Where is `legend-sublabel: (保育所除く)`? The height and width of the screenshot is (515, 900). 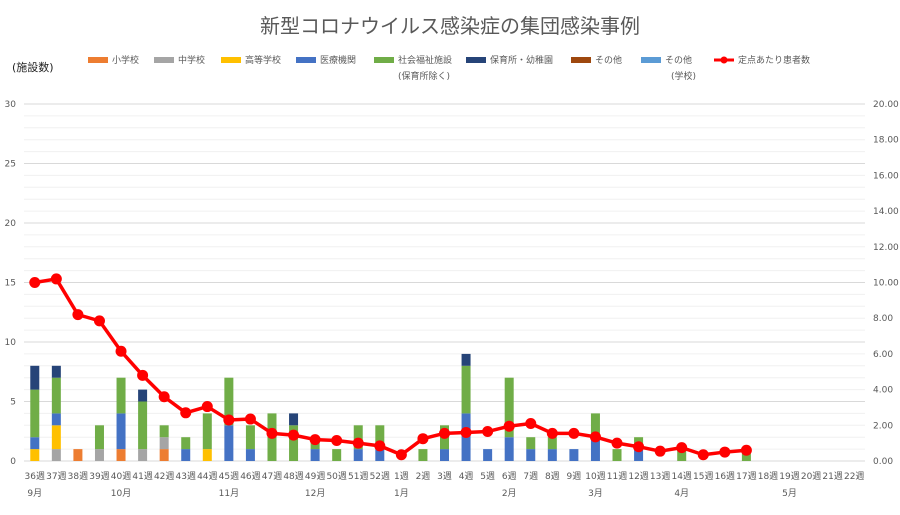
legend-sublabel: (保育所除く) is located at coordinates (424, 76).